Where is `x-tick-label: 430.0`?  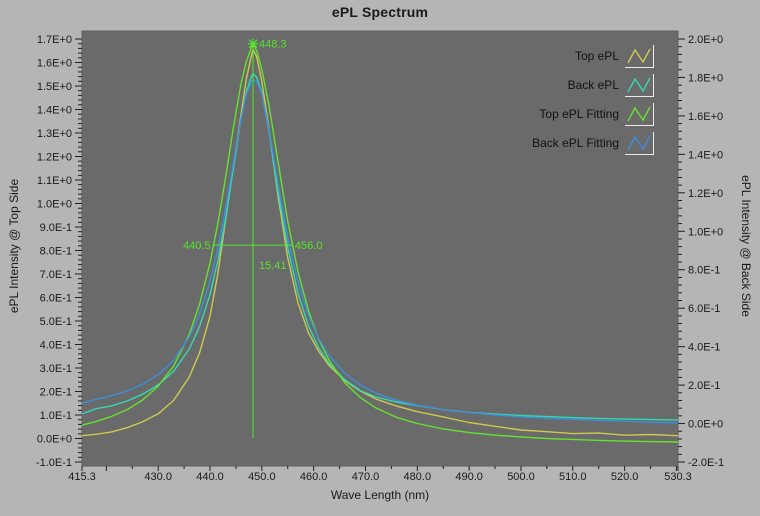
x-tick-label: 430.0 is located at coordinates (158, 477).